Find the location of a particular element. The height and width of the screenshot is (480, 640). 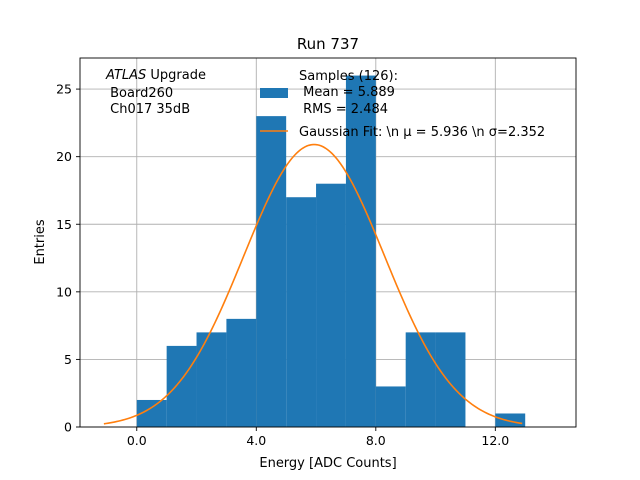

y-axis-label: Entries is located at coordinates (40, 242).